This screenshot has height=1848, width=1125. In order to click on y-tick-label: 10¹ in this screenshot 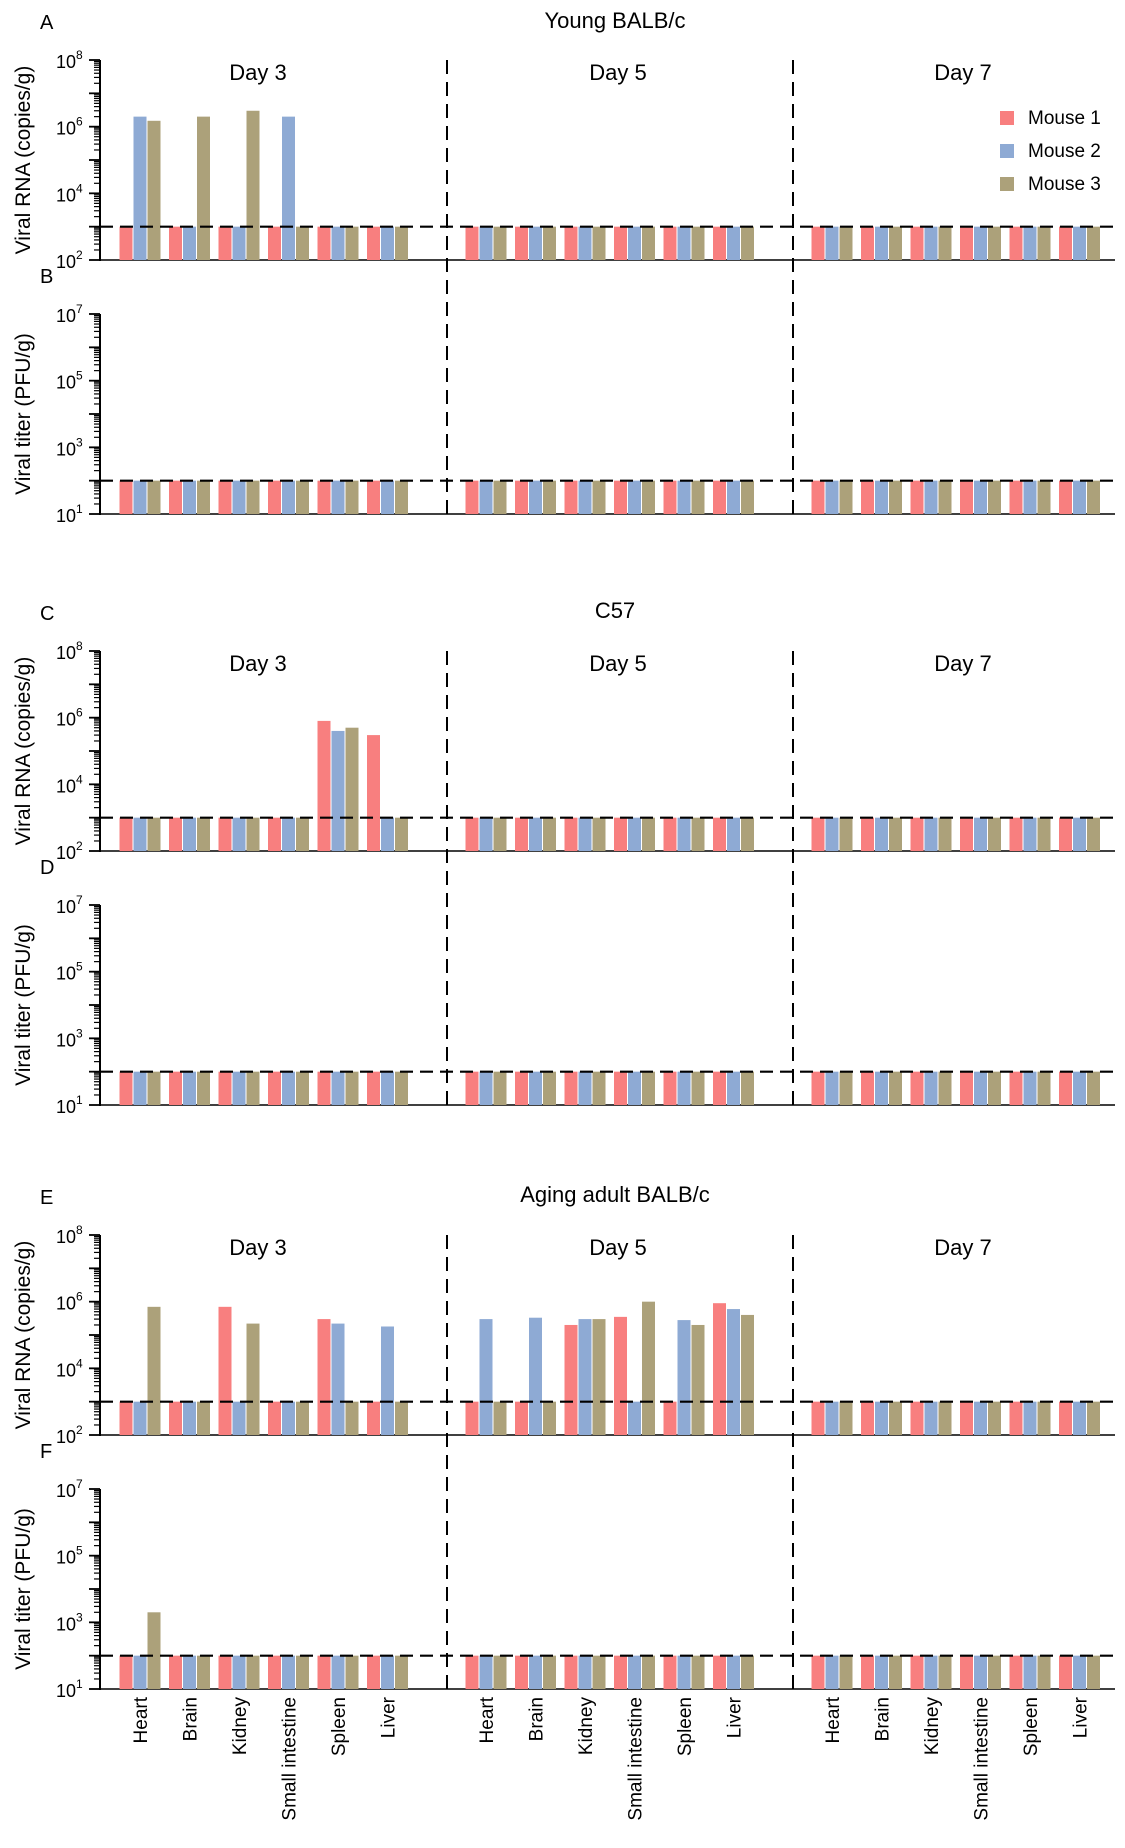, I will do `click(69, 1105)`.